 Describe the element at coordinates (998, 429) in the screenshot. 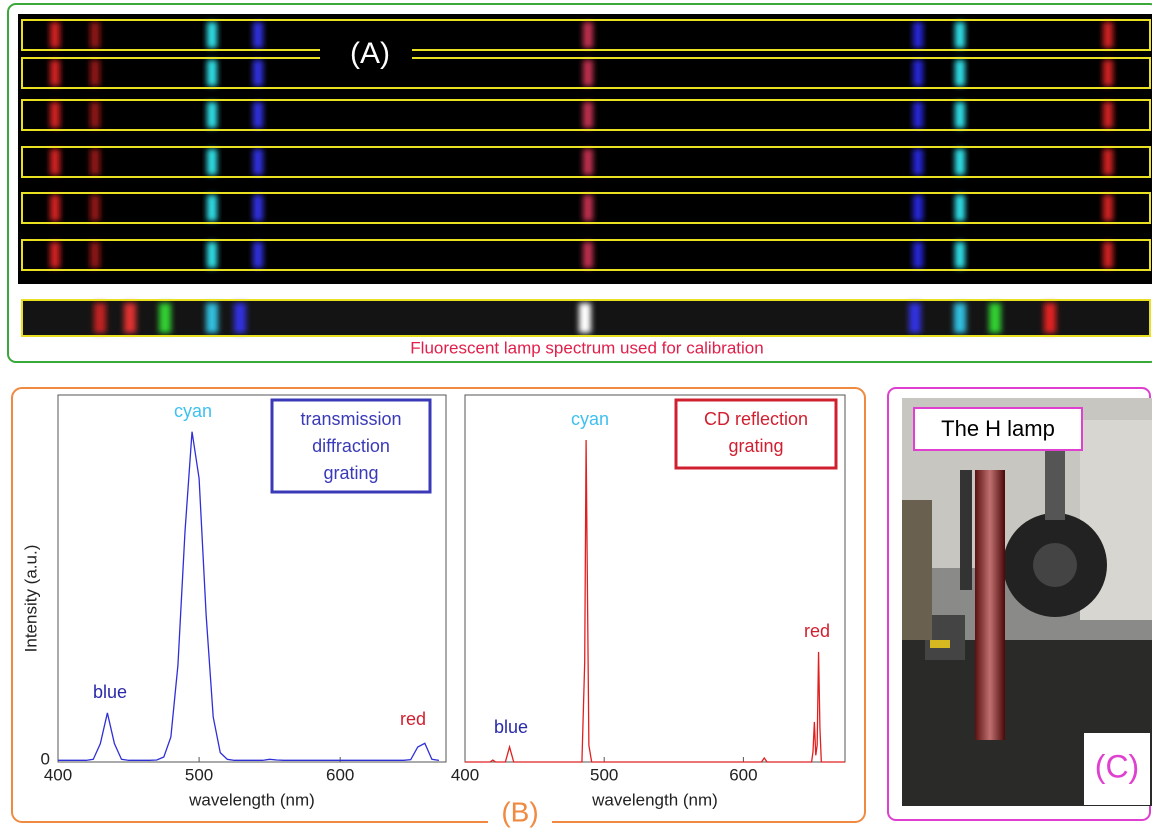

I see `tag-box` at that location.